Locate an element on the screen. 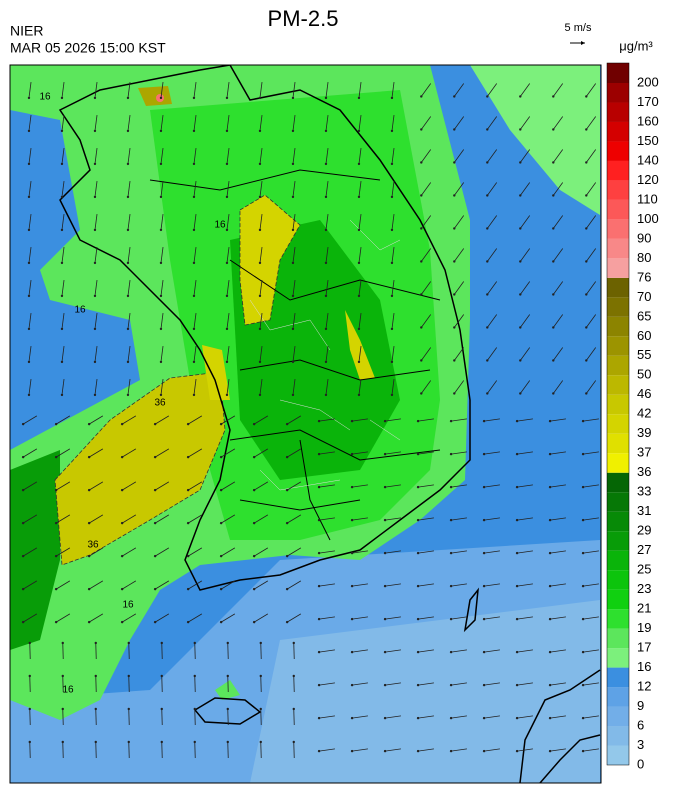  colorbar-label: 90 is located at coordinates (644, 237).